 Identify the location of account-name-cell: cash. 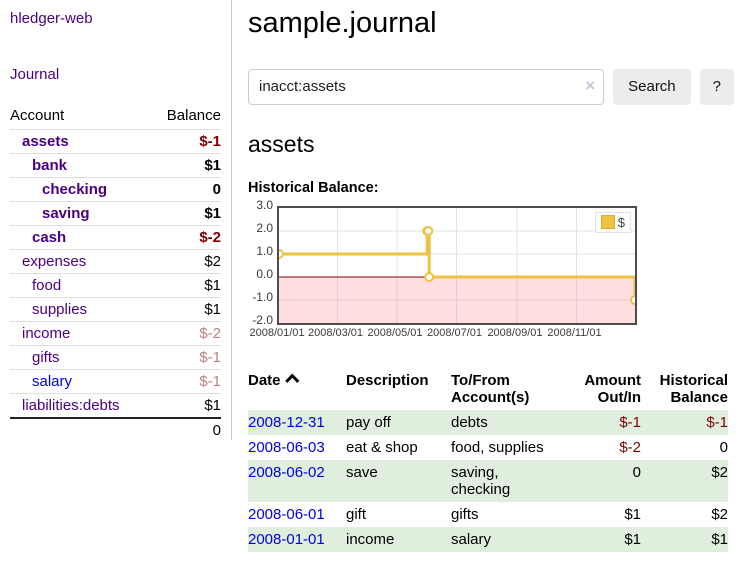
(81, 237).